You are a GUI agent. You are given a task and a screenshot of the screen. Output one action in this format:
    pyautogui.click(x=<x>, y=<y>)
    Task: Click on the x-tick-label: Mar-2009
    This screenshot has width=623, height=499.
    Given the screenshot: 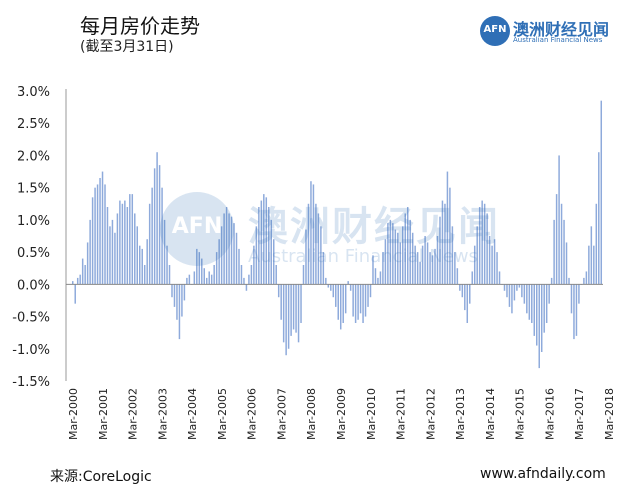 What is the action you would take?
    pyautogui.click(x=341, y=414)
    